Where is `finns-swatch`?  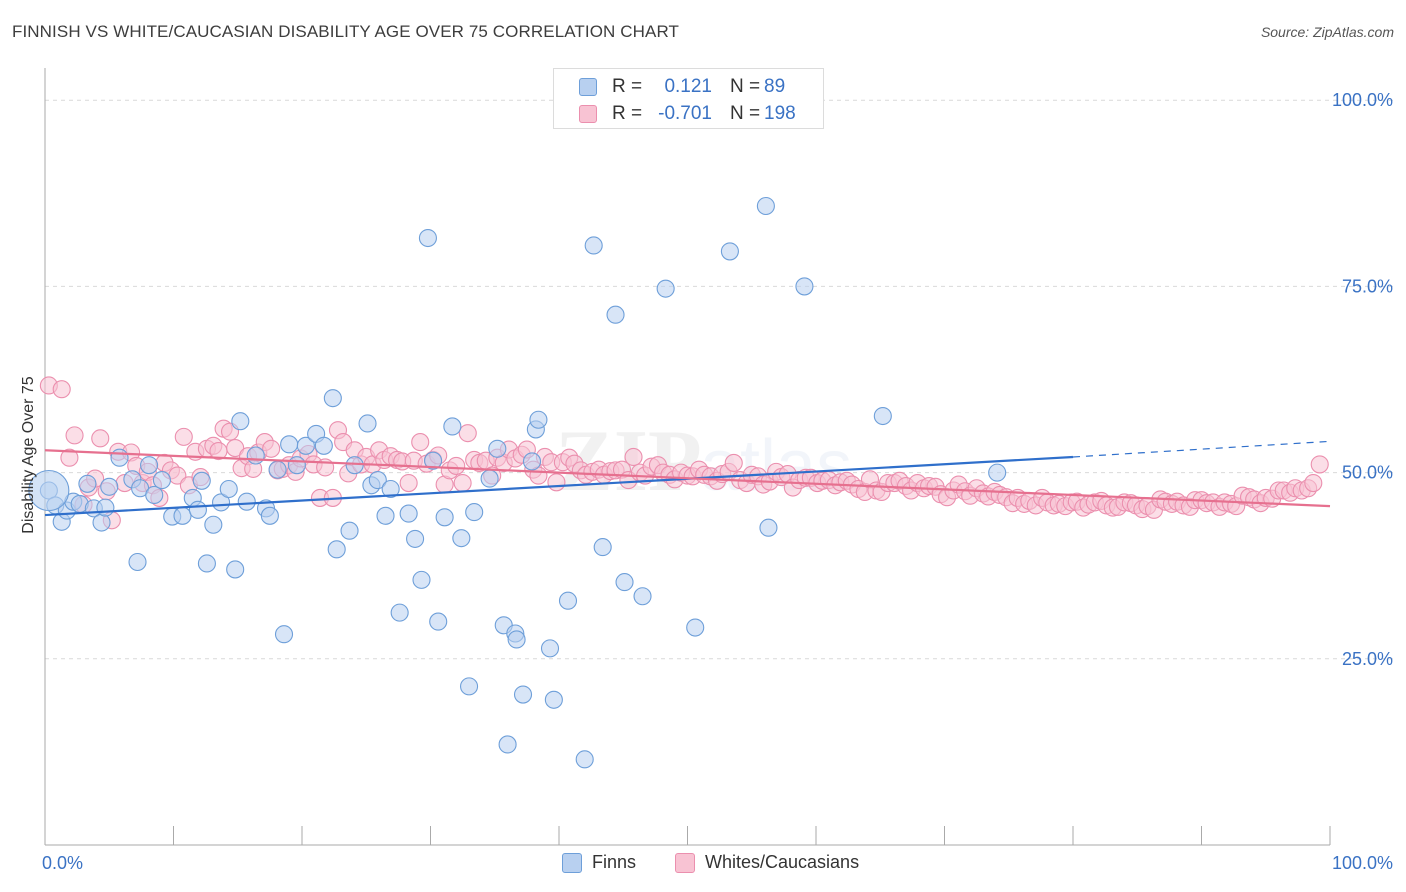 finns-swatch is located at coordinates (588, 87).